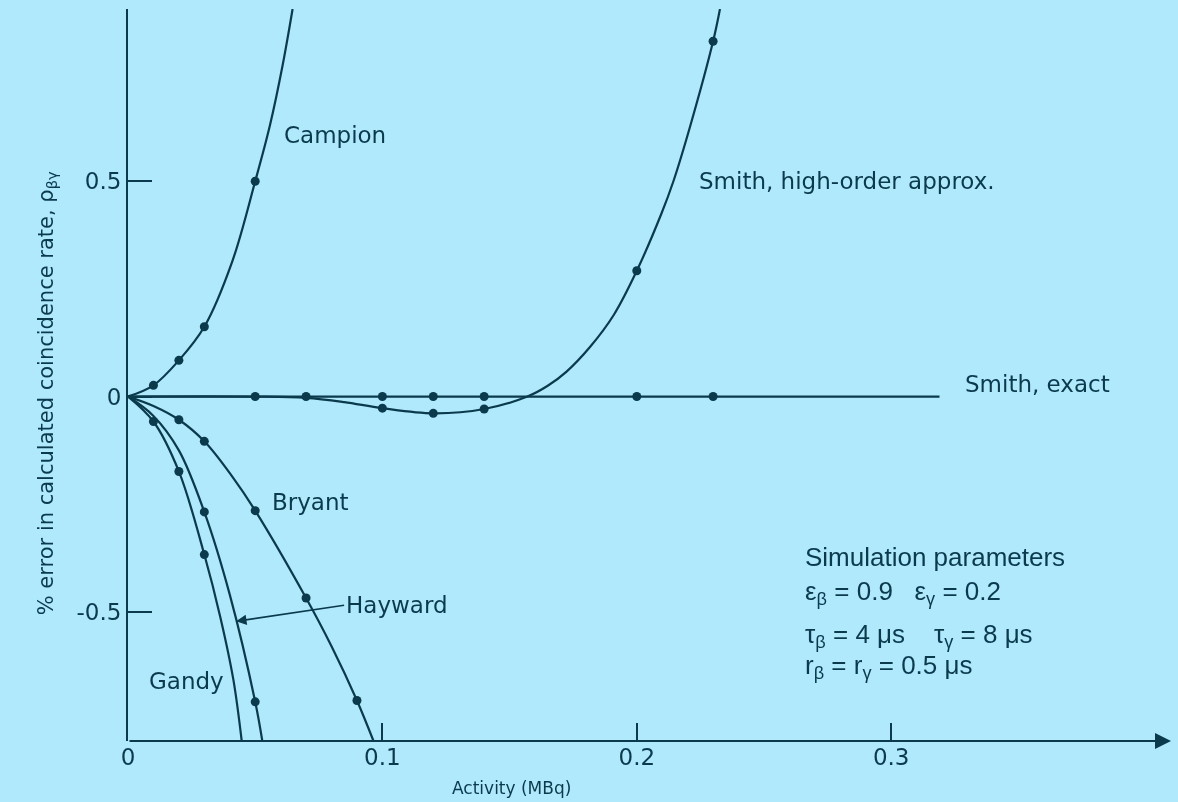  What do you see at coordinates (335, 135) in the screenshot?
I see `series-label: Campion` at bounding box center [335, 135].